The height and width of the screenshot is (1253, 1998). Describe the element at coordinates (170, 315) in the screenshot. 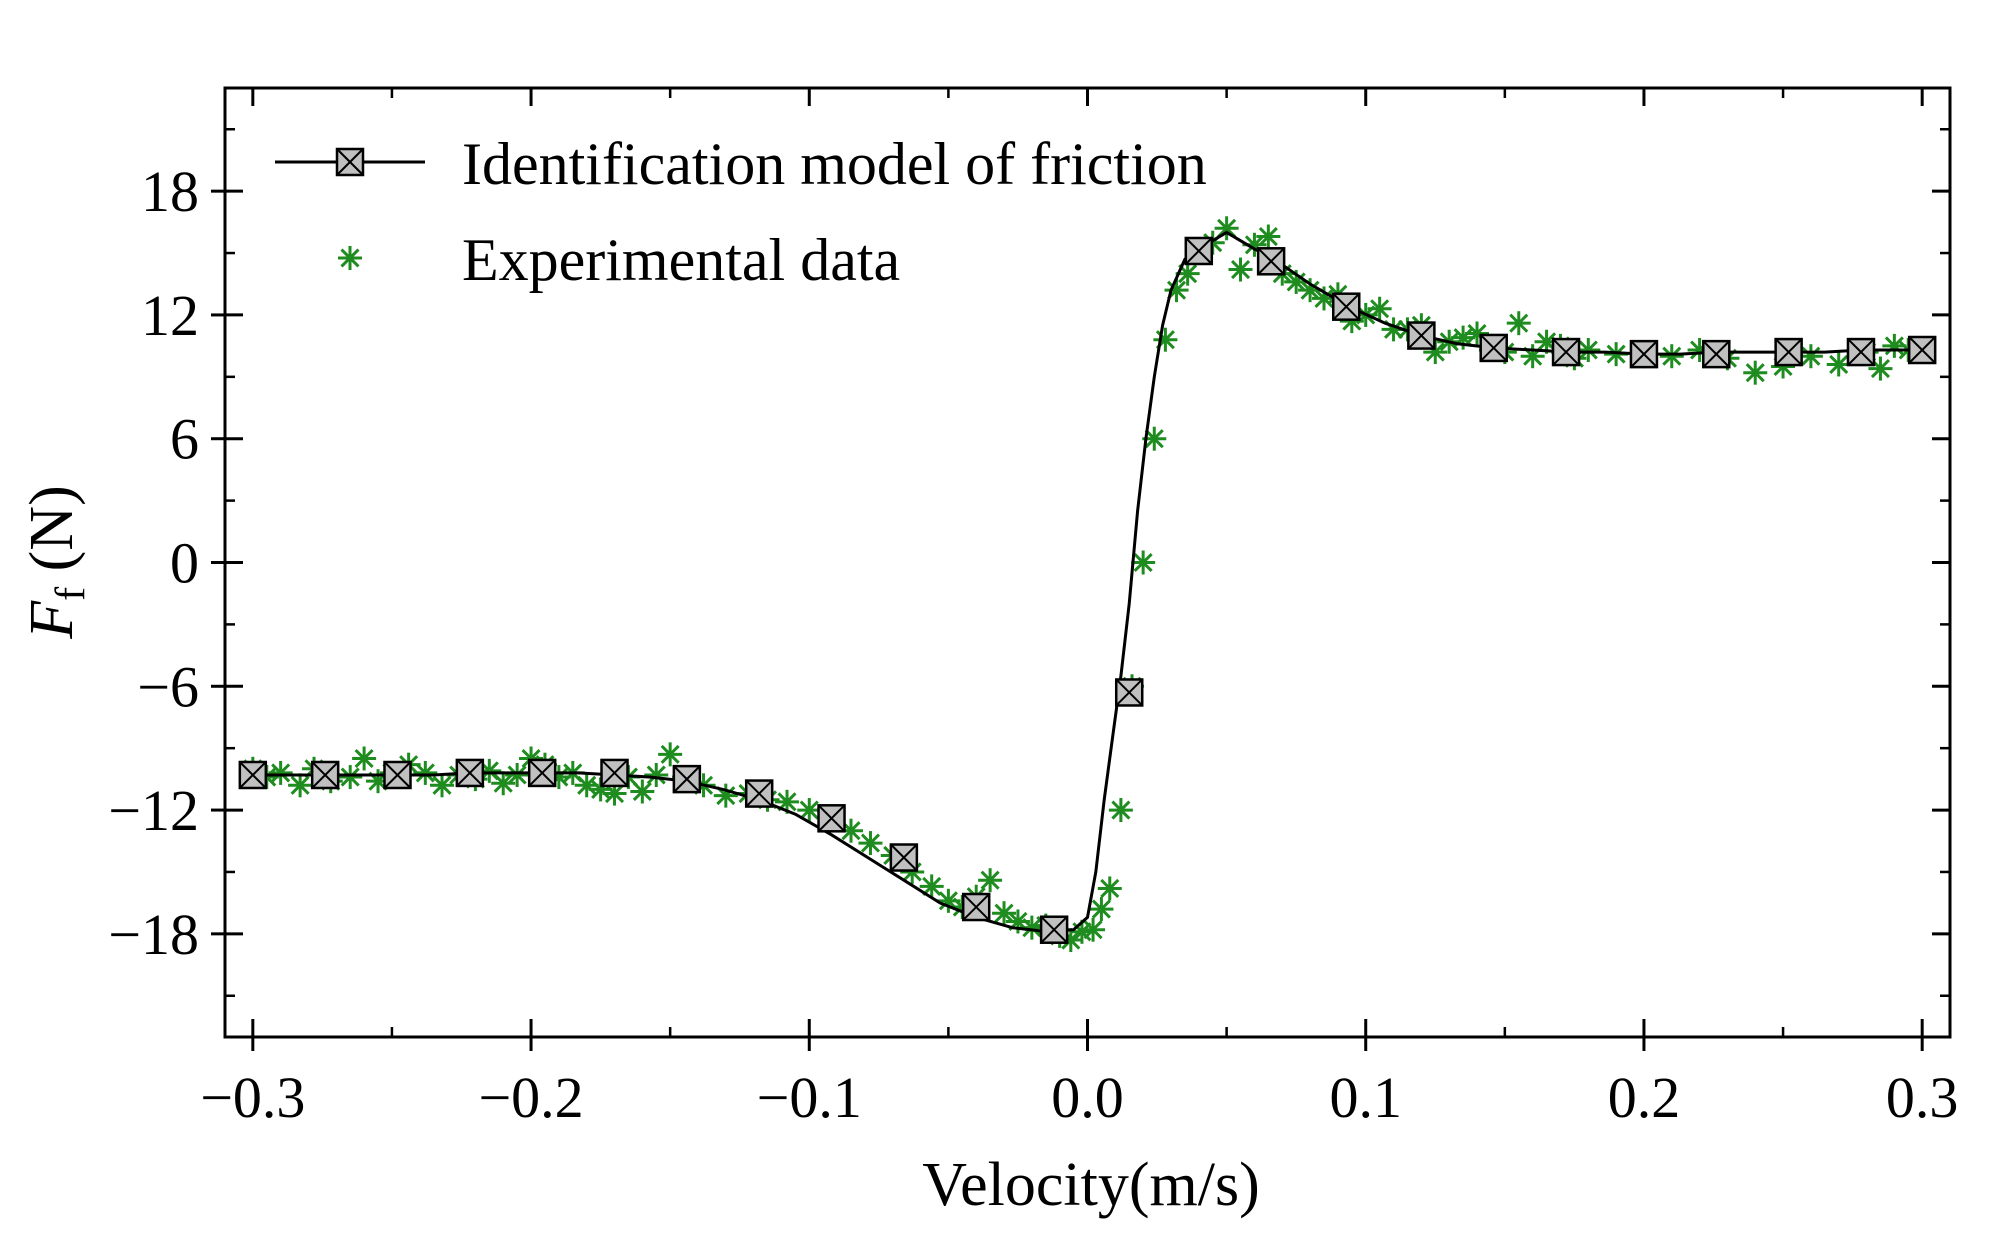

I see `y-tick-label: 12` at that location.